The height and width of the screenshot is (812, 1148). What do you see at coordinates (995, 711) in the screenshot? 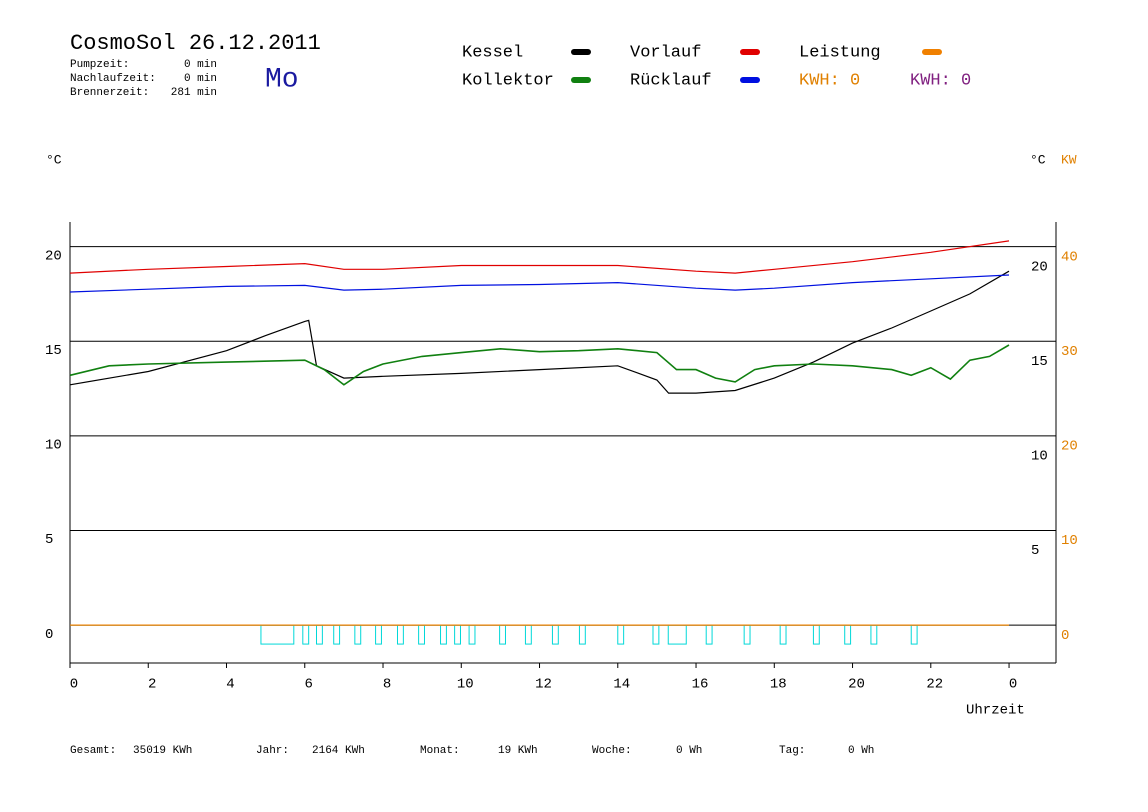
I see `x-label: Uhrzeit` at bounding box center [995, 711].